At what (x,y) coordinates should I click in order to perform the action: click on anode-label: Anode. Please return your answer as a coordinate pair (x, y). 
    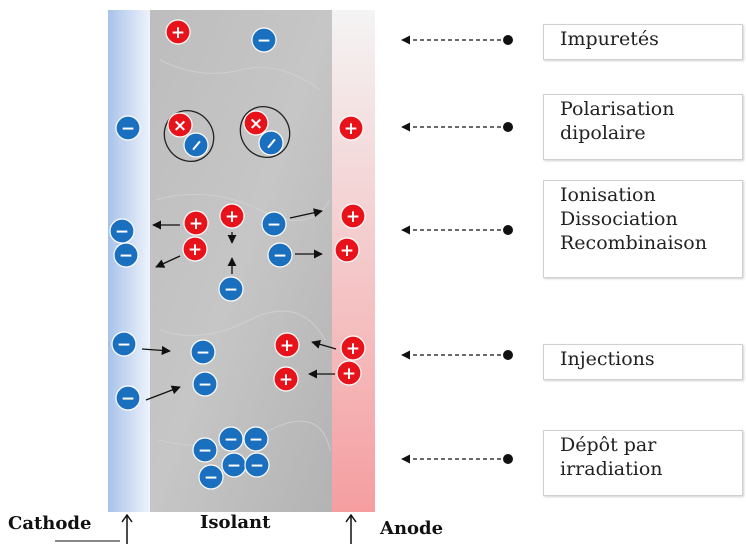
    Looking at the image, I should click on (411, 528).